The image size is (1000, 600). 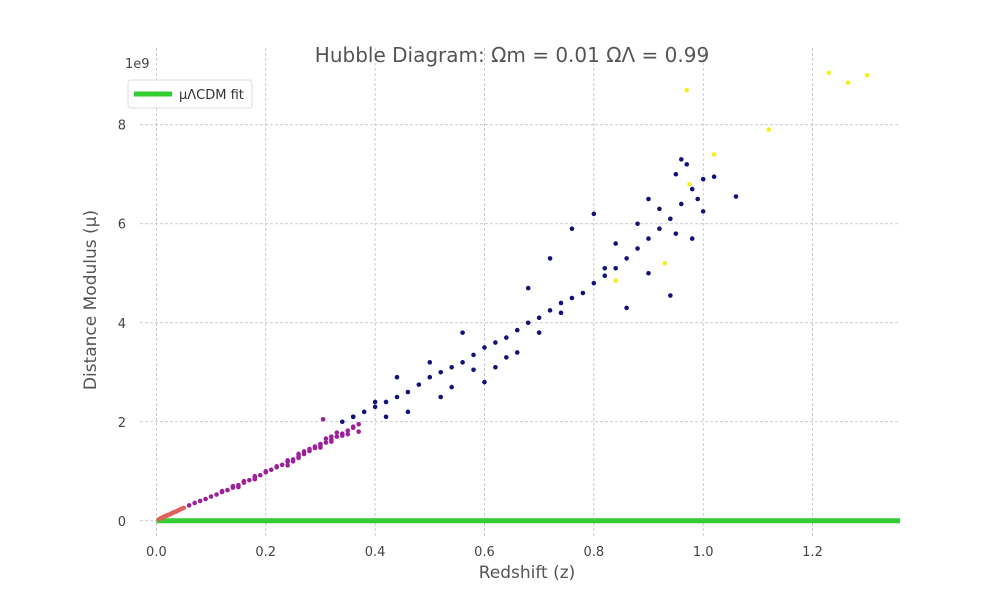 I want to click on chart-title: Hubble Diagram: Ωm = 0.01 ΩΛ = 0.99, so click(x=512, y=55).